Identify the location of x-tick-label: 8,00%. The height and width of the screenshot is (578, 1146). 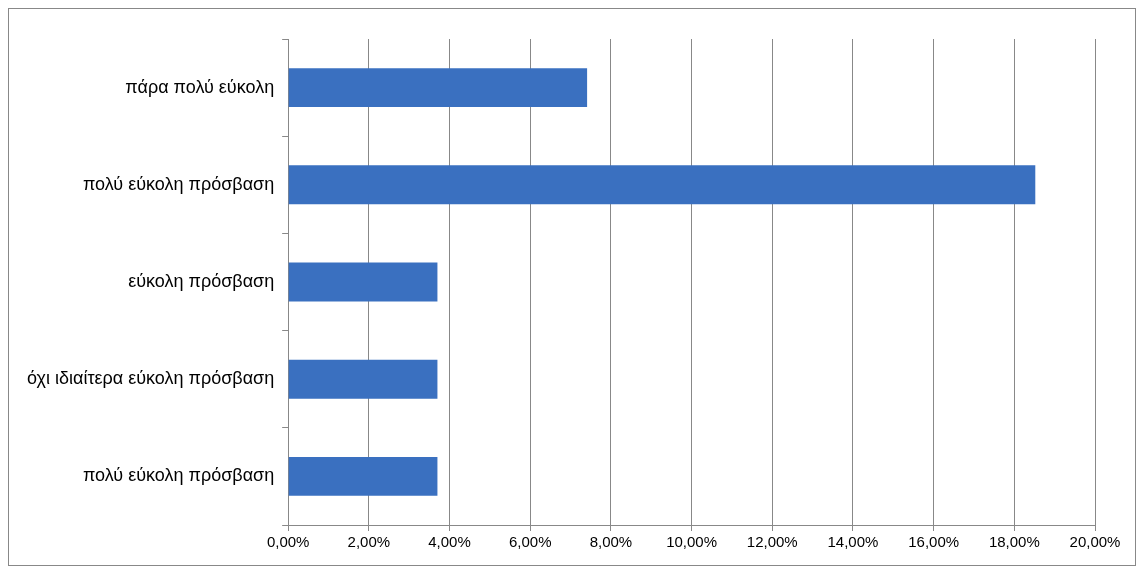
(611, 542).